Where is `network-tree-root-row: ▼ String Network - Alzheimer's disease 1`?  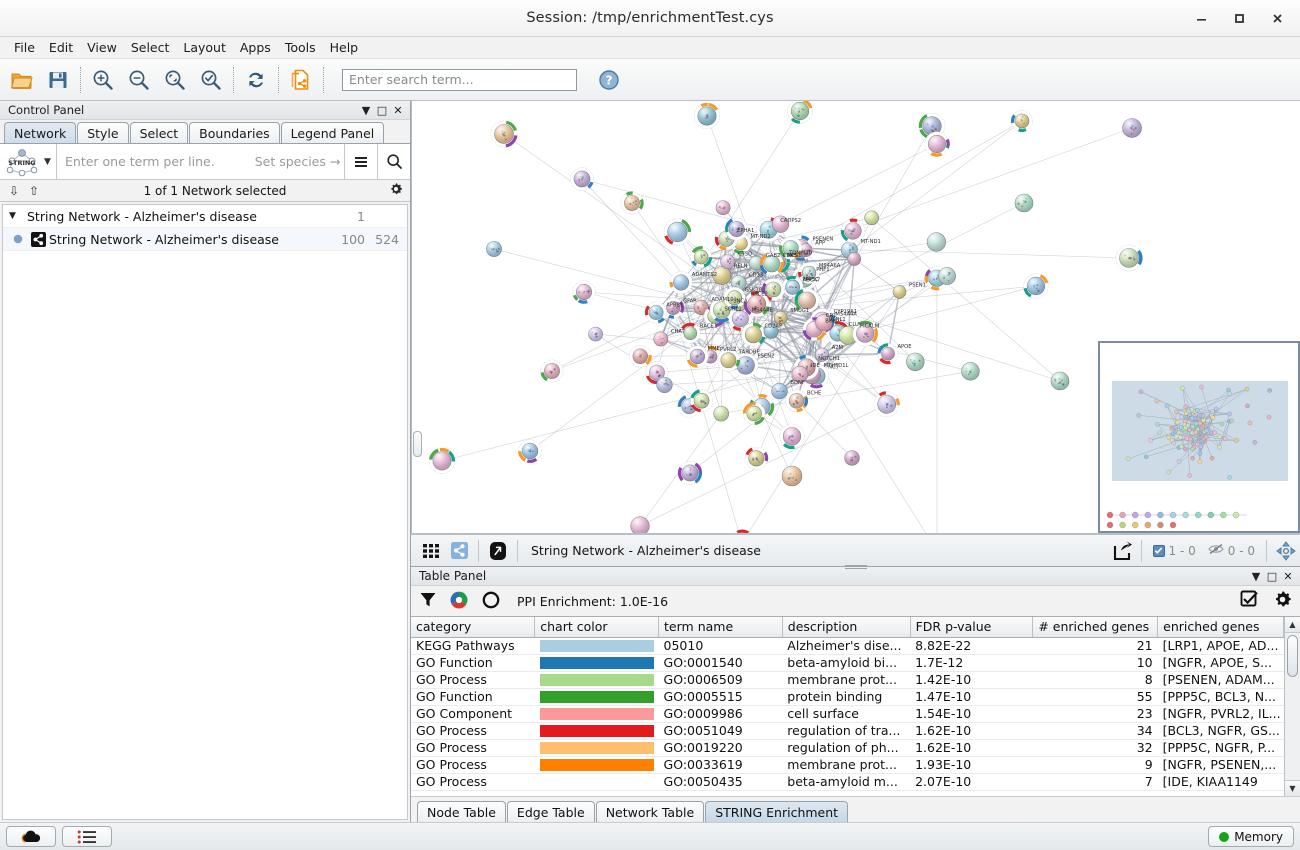 network-tree-root-row: ▼ String Network - Alzheimer's disease 1 is located at coordinates (205, 216).